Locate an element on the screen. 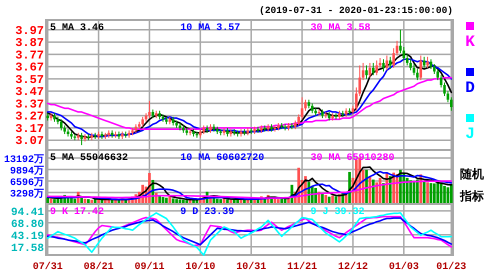  text: 30 MA 3.58 is located at coordinates (340, 28).